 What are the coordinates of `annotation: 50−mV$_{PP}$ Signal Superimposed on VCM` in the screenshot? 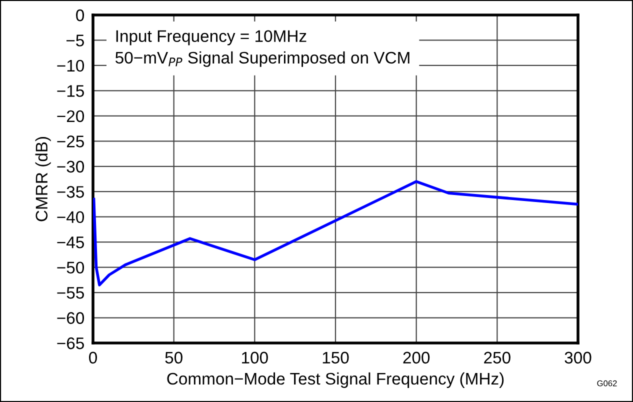 It's located at (262, 59).